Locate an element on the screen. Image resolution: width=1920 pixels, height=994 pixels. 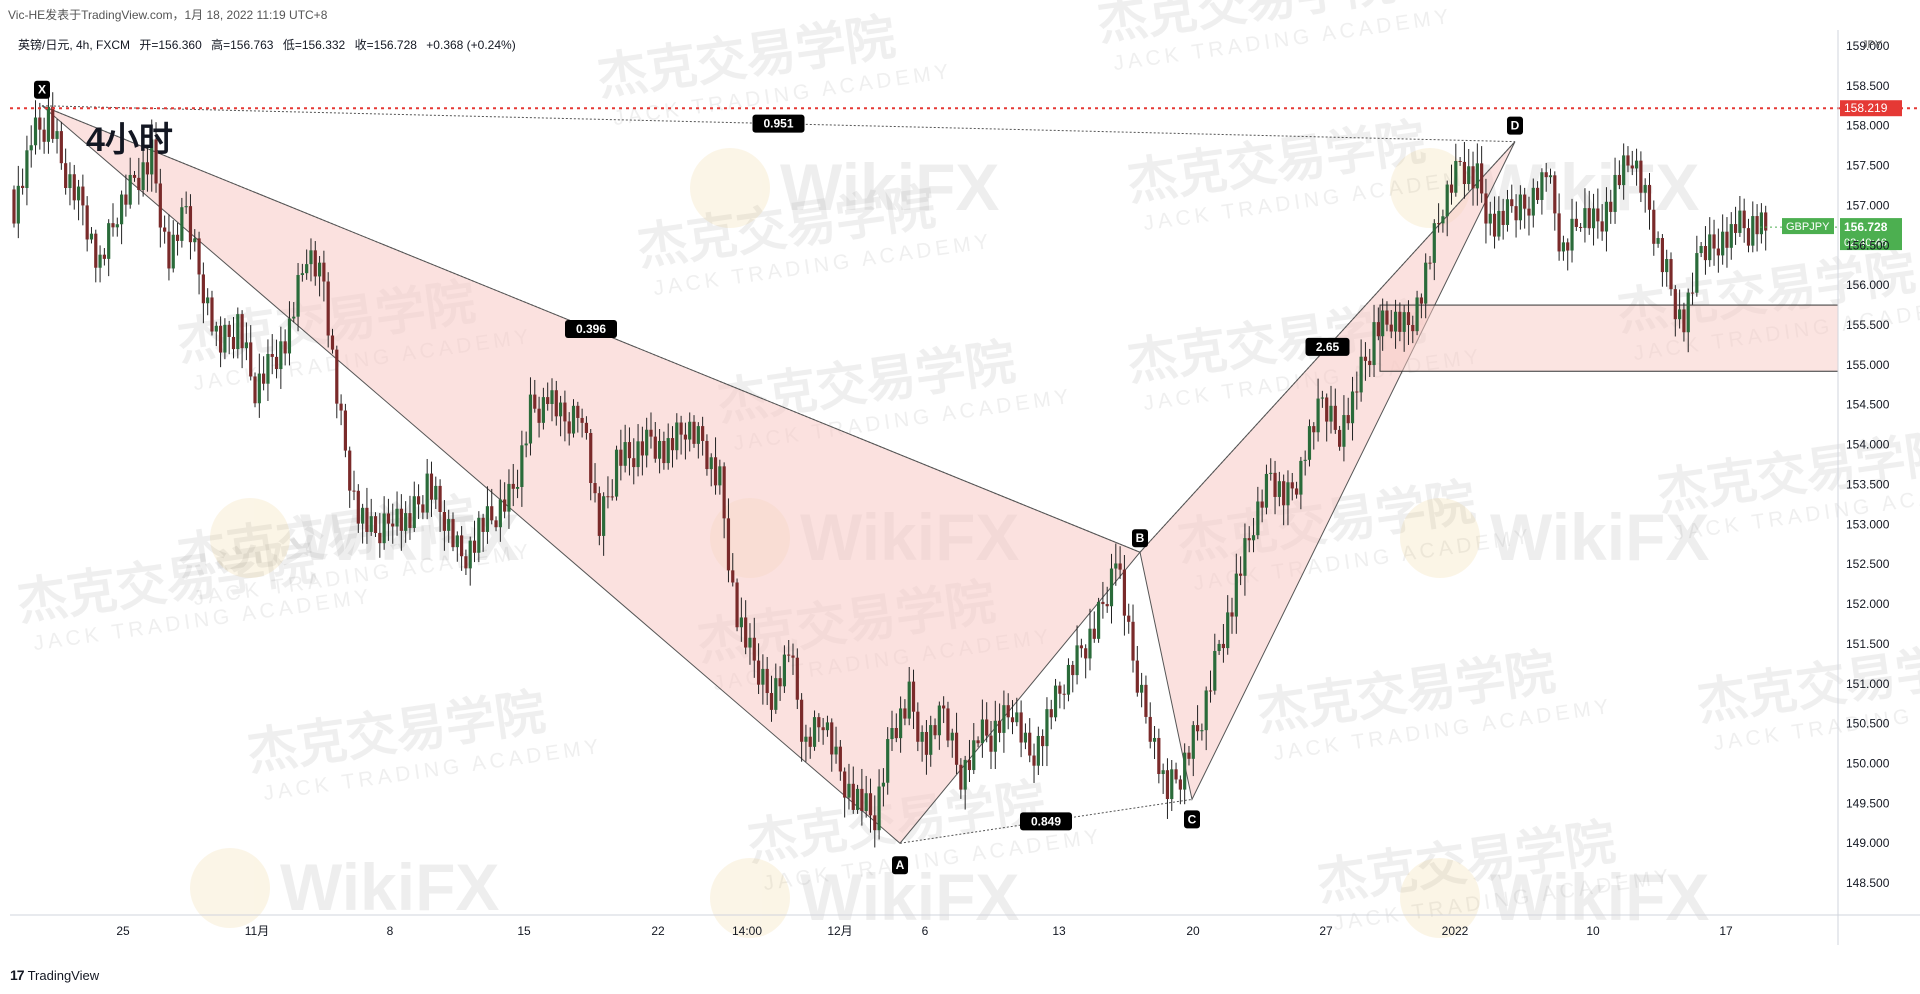
time-tick-label: 2022 is located at coordinates (1455, 931).